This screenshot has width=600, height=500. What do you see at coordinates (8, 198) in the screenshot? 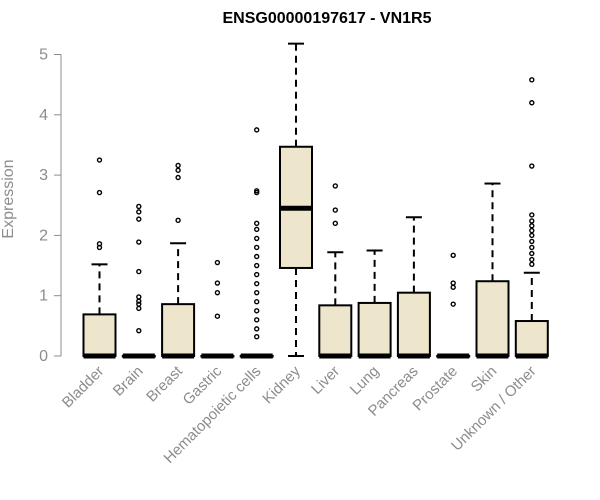
I see `y-axis-label: Expression` at bounding box center [8, 198].